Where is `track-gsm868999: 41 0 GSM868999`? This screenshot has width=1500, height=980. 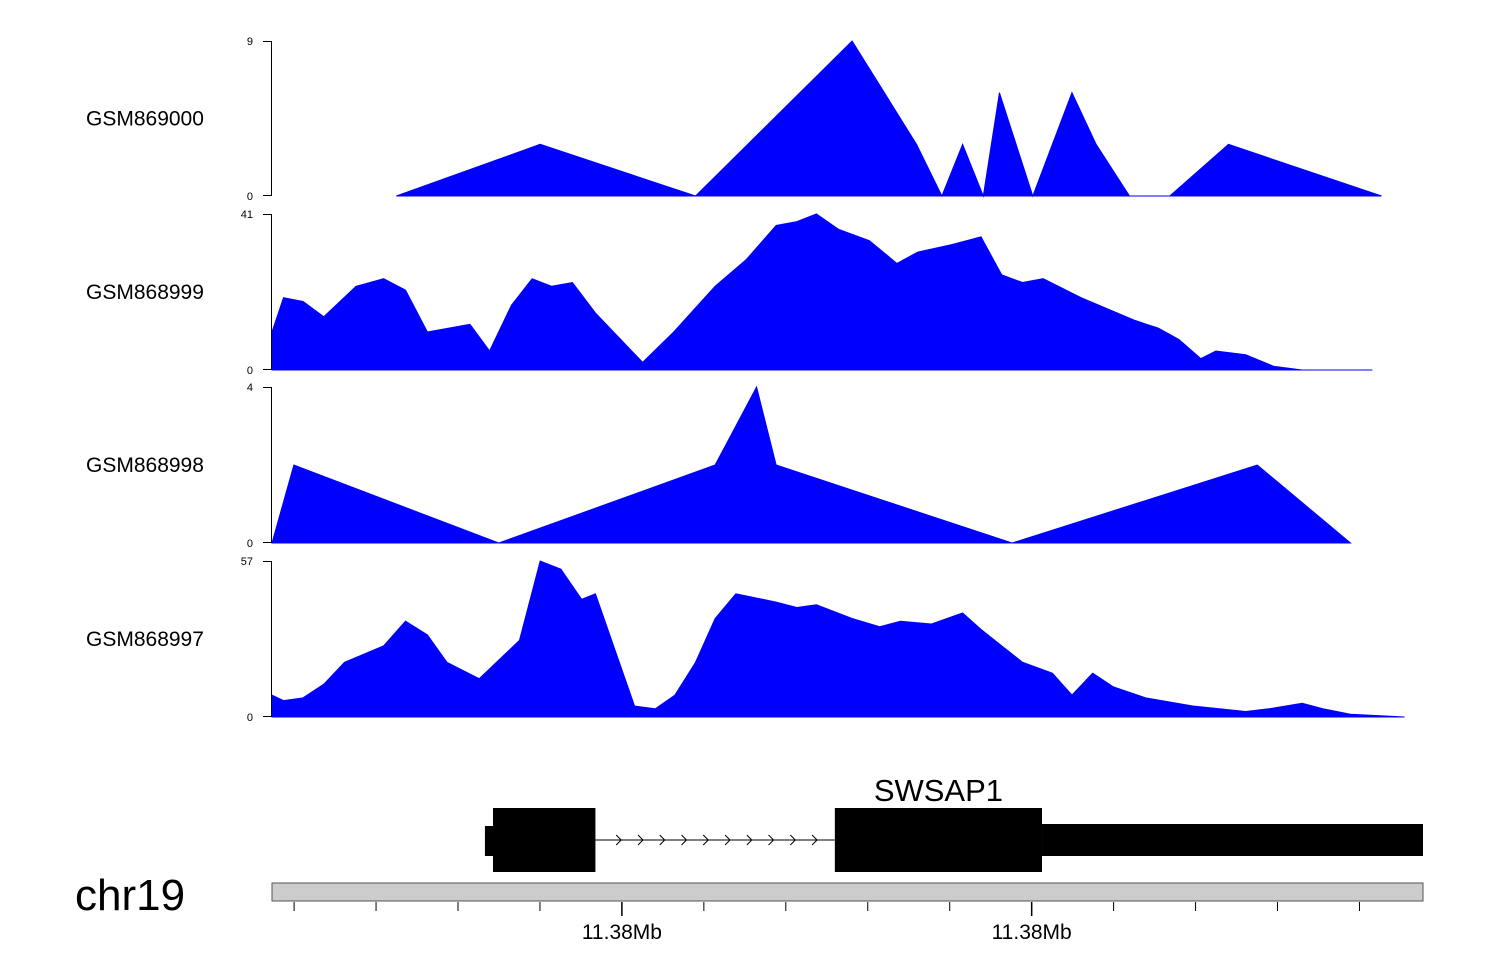 track-gsm868999: 41 0 GSM868999 is located at coordinates (729, 293).